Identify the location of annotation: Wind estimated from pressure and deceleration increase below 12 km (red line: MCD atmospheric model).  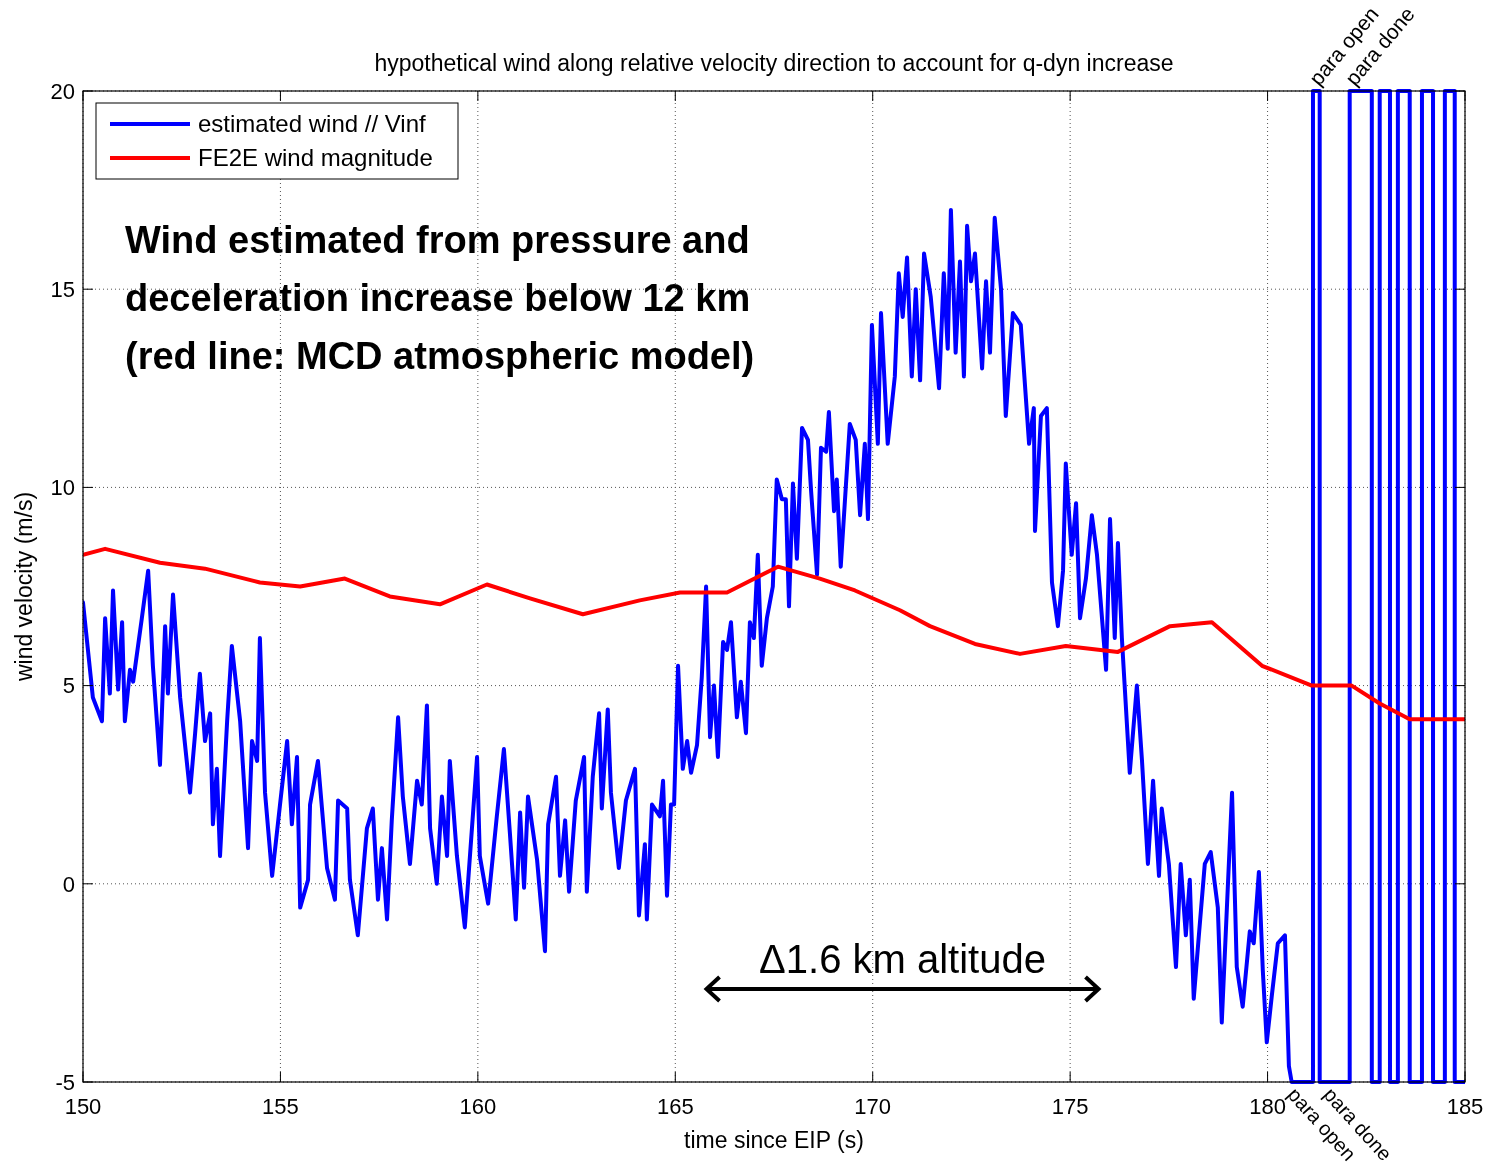
(440, 298).